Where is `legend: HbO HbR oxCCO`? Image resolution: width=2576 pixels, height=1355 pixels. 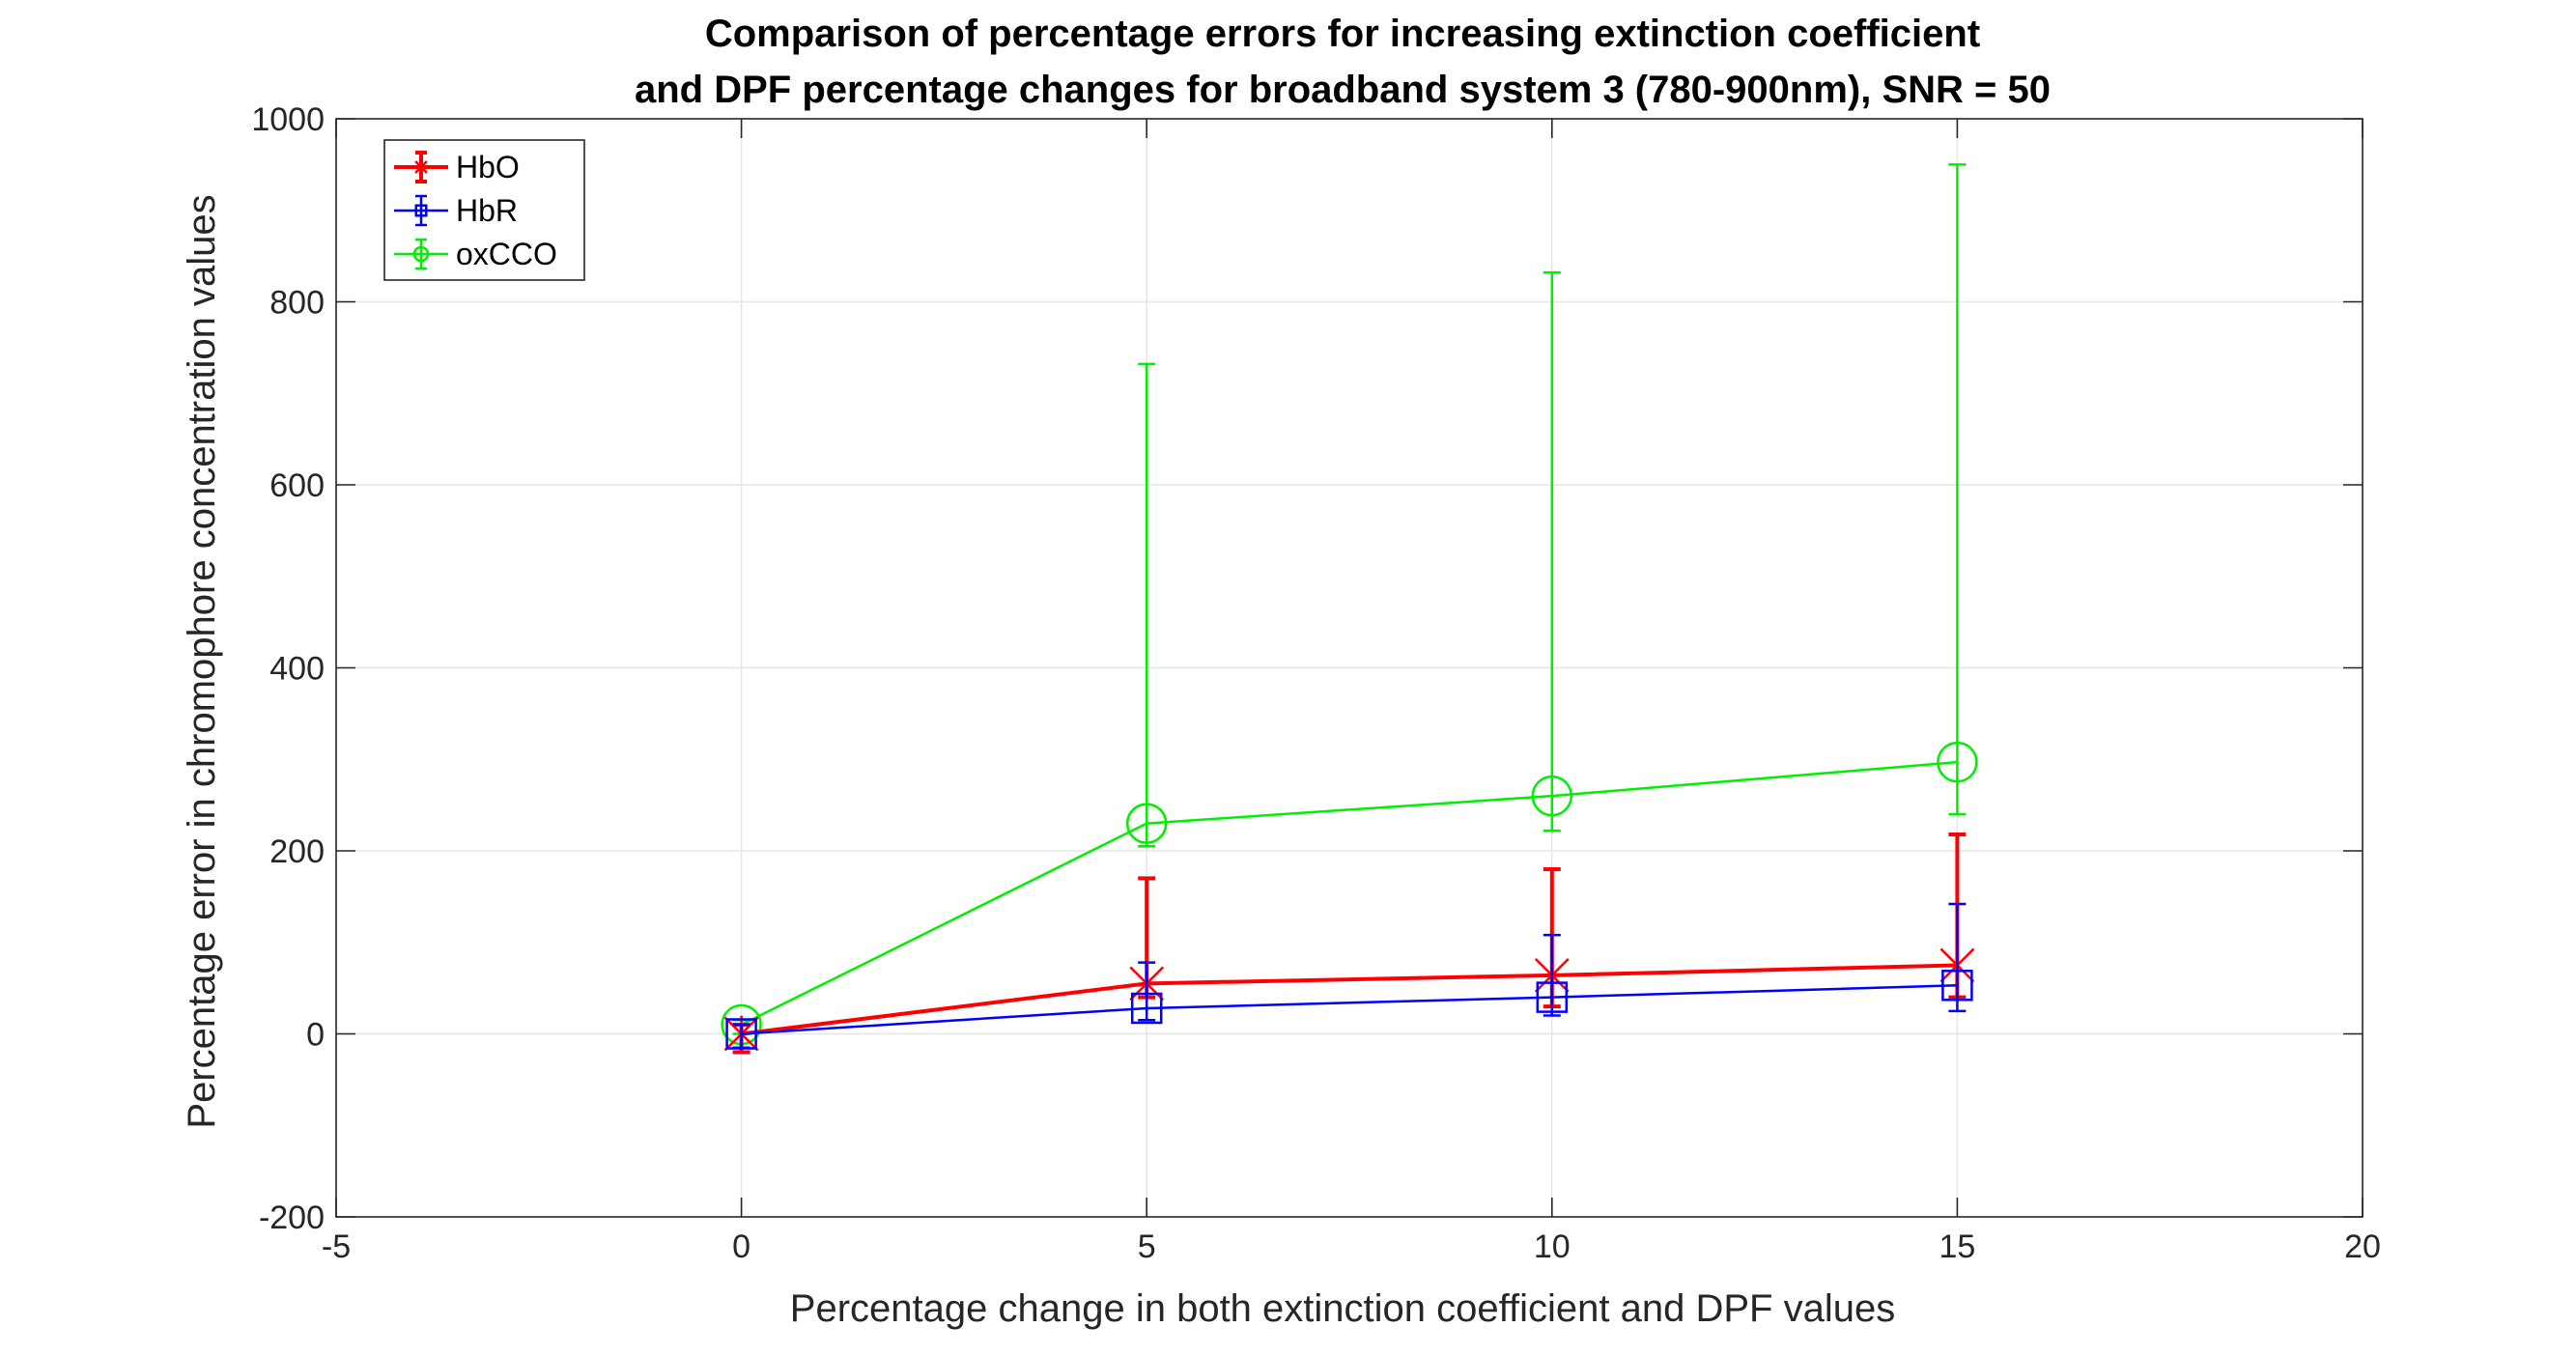
legend: HbO HbR oxCCO is located at coordinates (484, 210).